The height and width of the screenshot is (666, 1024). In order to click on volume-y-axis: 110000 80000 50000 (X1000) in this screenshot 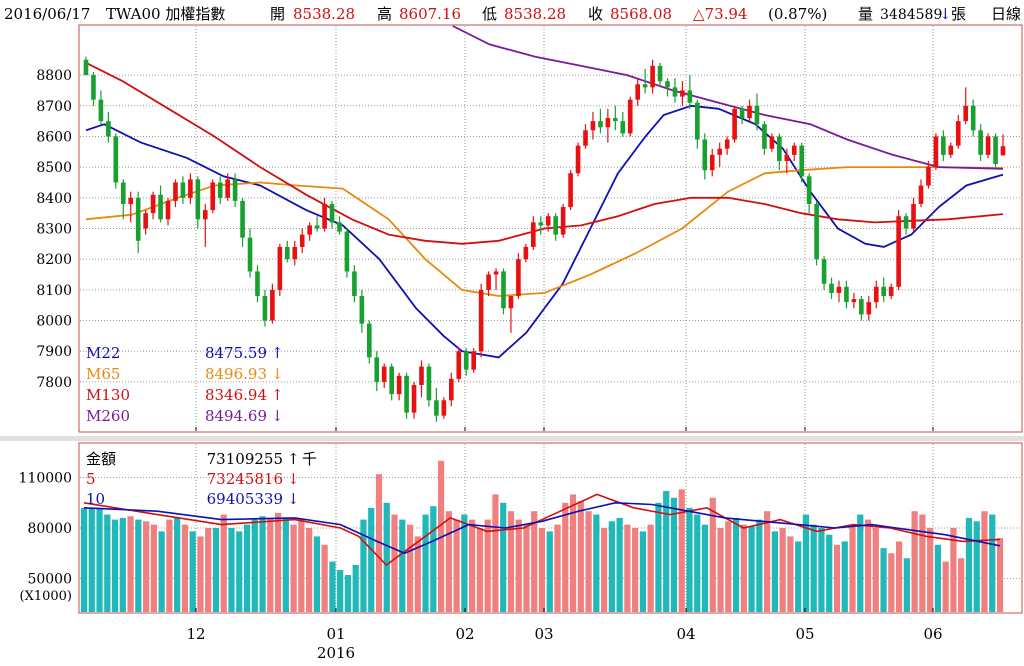, I will do `click(45, 537)`.